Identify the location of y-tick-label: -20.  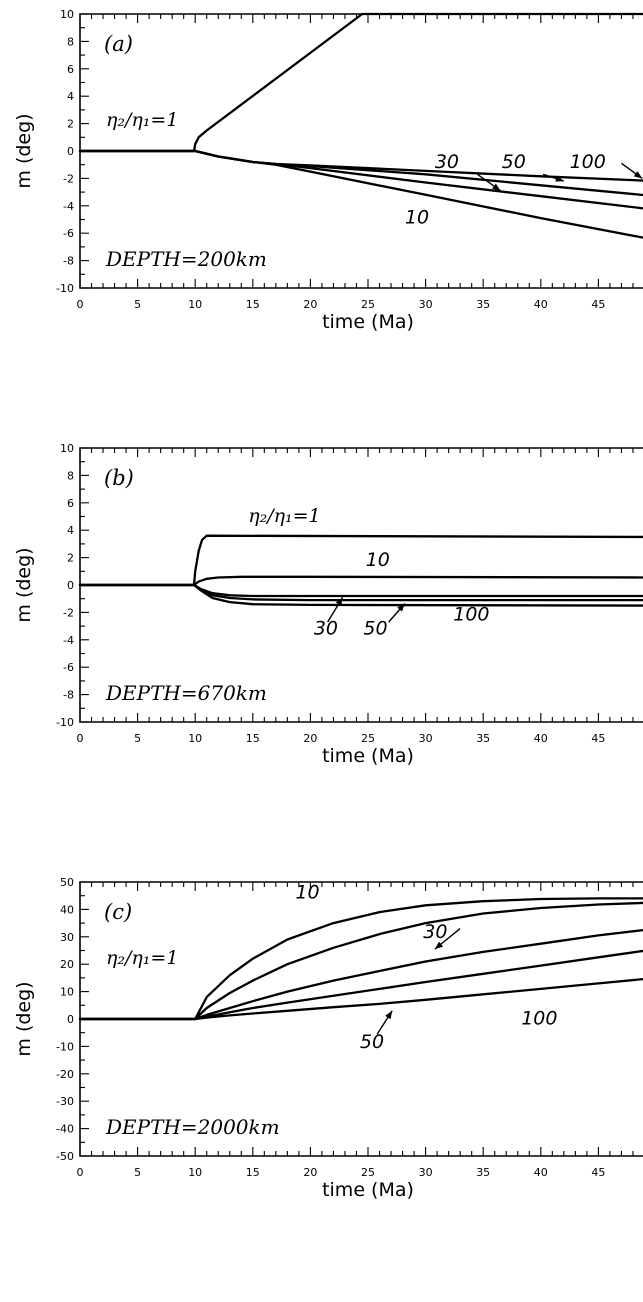
(65, 1074).